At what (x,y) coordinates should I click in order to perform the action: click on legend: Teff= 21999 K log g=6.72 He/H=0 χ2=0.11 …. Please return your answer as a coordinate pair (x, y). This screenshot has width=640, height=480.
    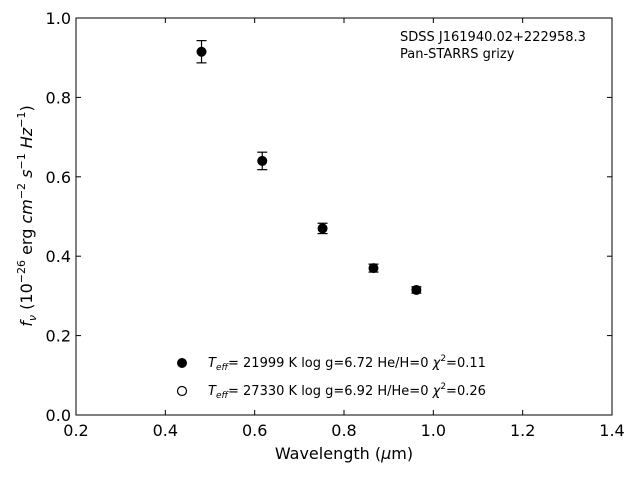
    Looking at the image, I should click on (331, 377).